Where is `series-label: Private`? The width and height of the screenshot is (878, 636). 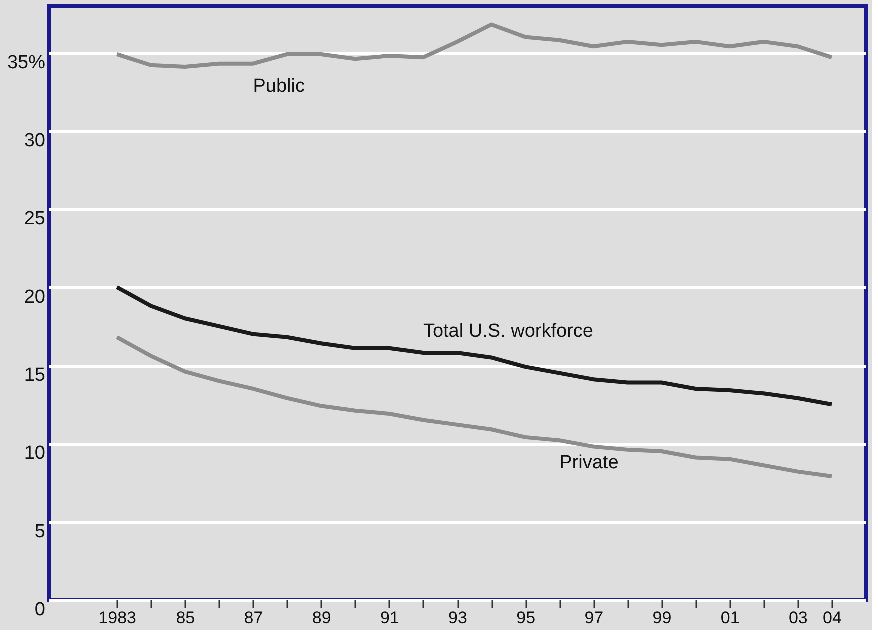
series-label: Private is located at coordinates (589, 463).